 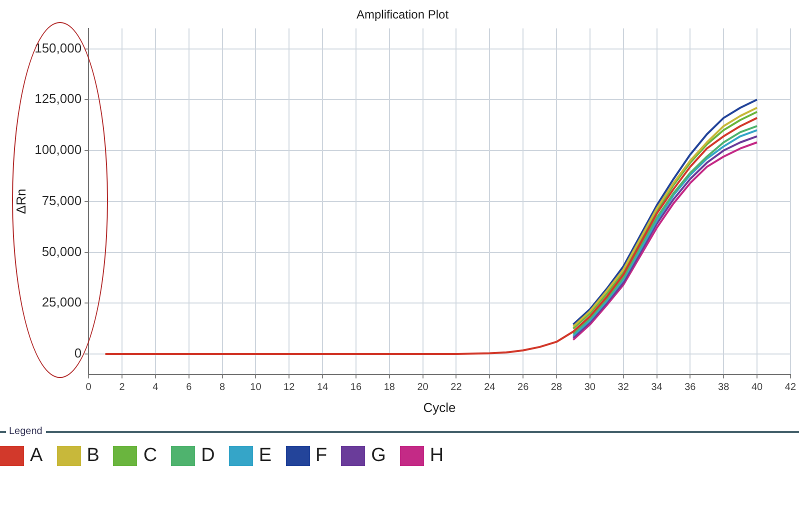 I want to click on legend-label: D, so click(x=208, y=456).